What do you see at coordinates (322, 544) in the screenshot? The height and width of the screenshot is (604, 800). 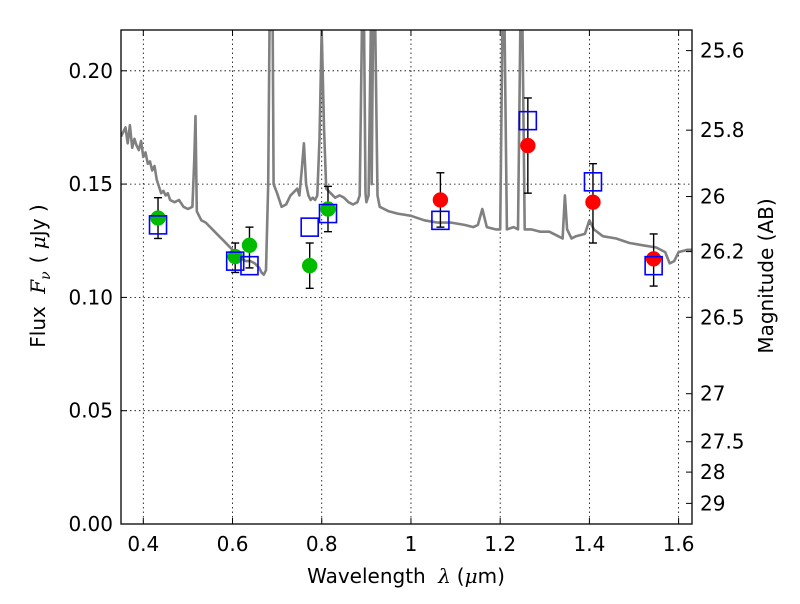 I see `x-tick-label: 0.8` at bounding box center [322, 544].